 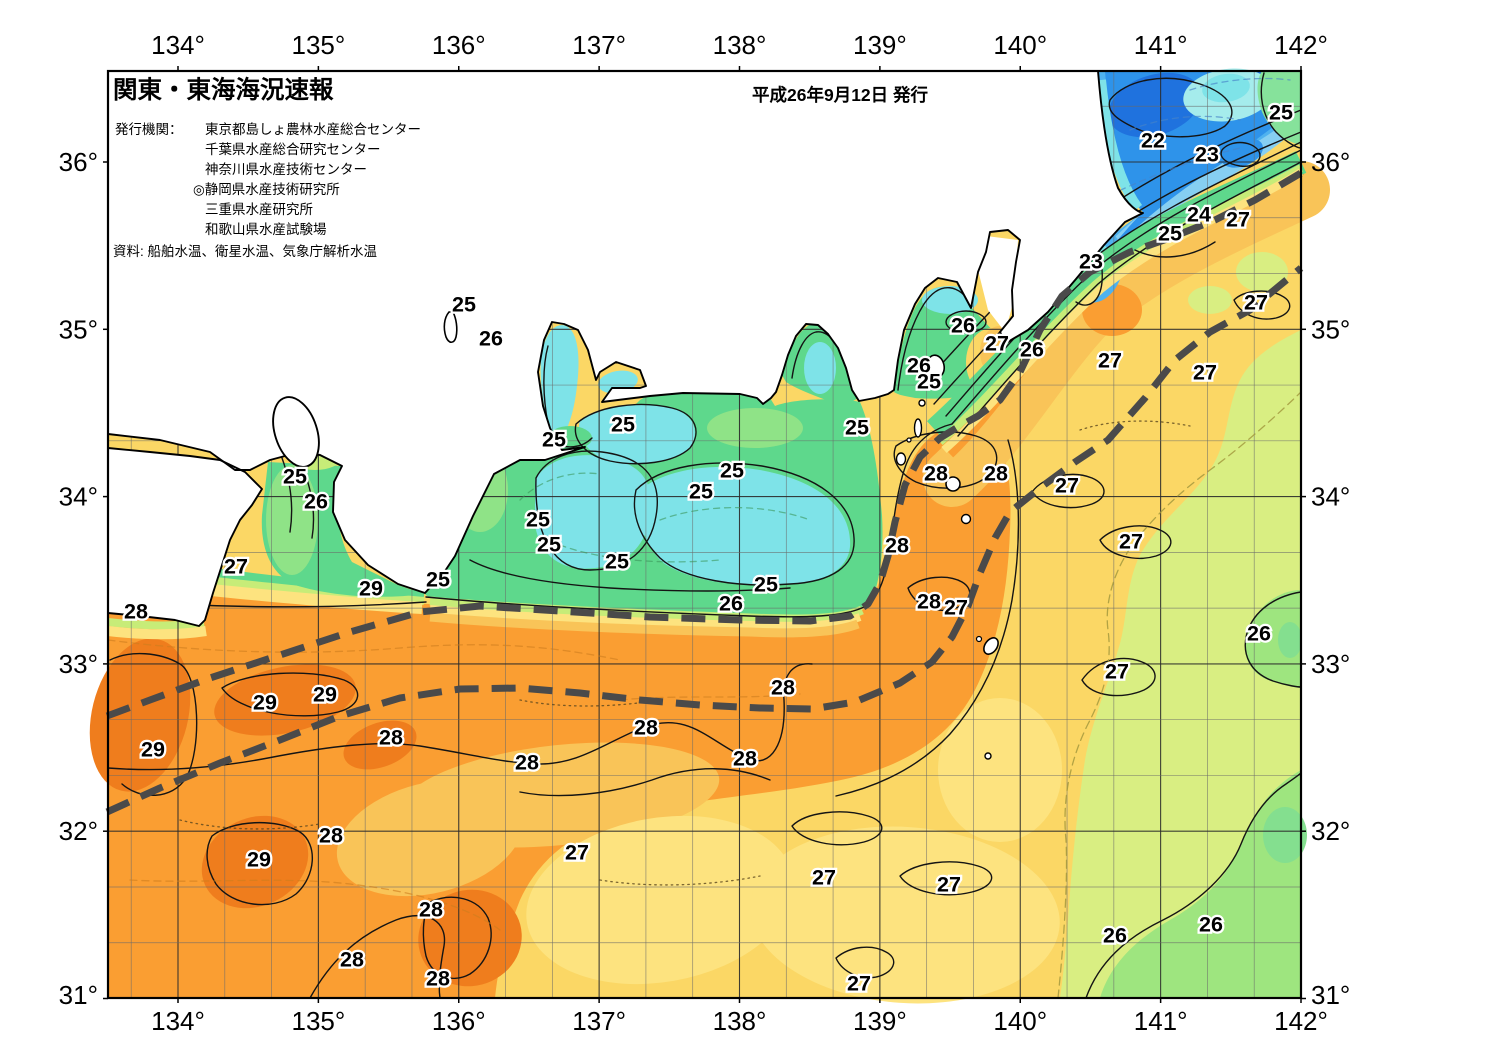 What do you see at coordinates (1020, 45) in the screenshot?
I see `axis-label-lon-top: 140°` at bounding box center [1020, 45].